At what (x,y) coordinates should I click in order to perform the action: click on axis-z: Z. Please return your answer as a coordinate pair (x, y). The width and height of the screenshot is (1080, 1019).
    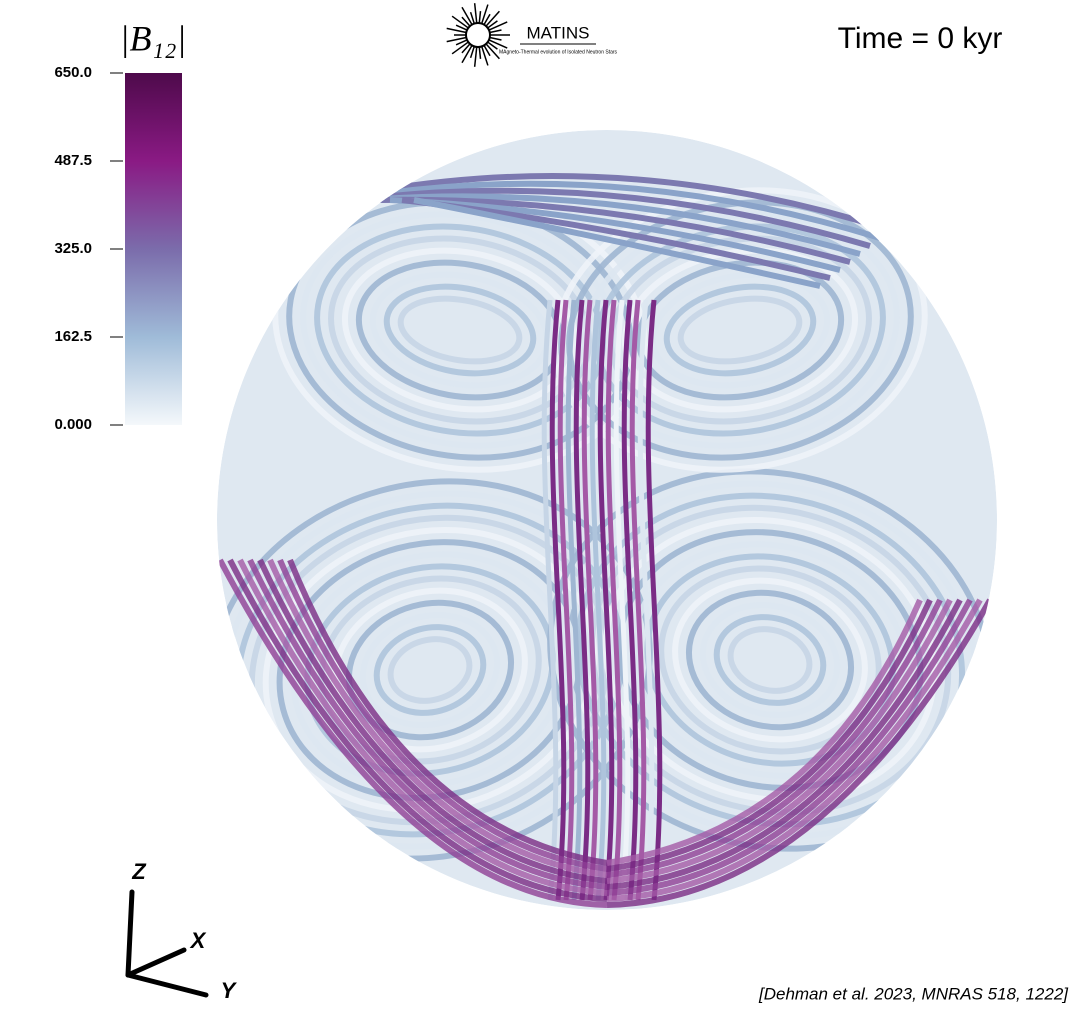
    Looking at the image, I should click on (139, 871).